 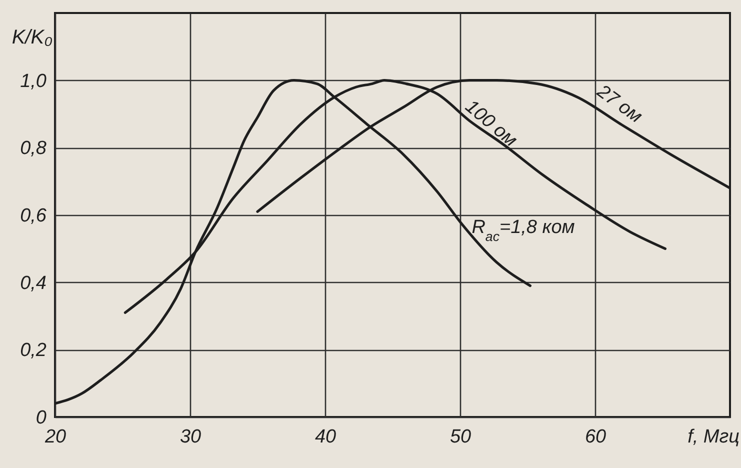 I want to click on x-tick-label: 60, so click(x=595, y=437).